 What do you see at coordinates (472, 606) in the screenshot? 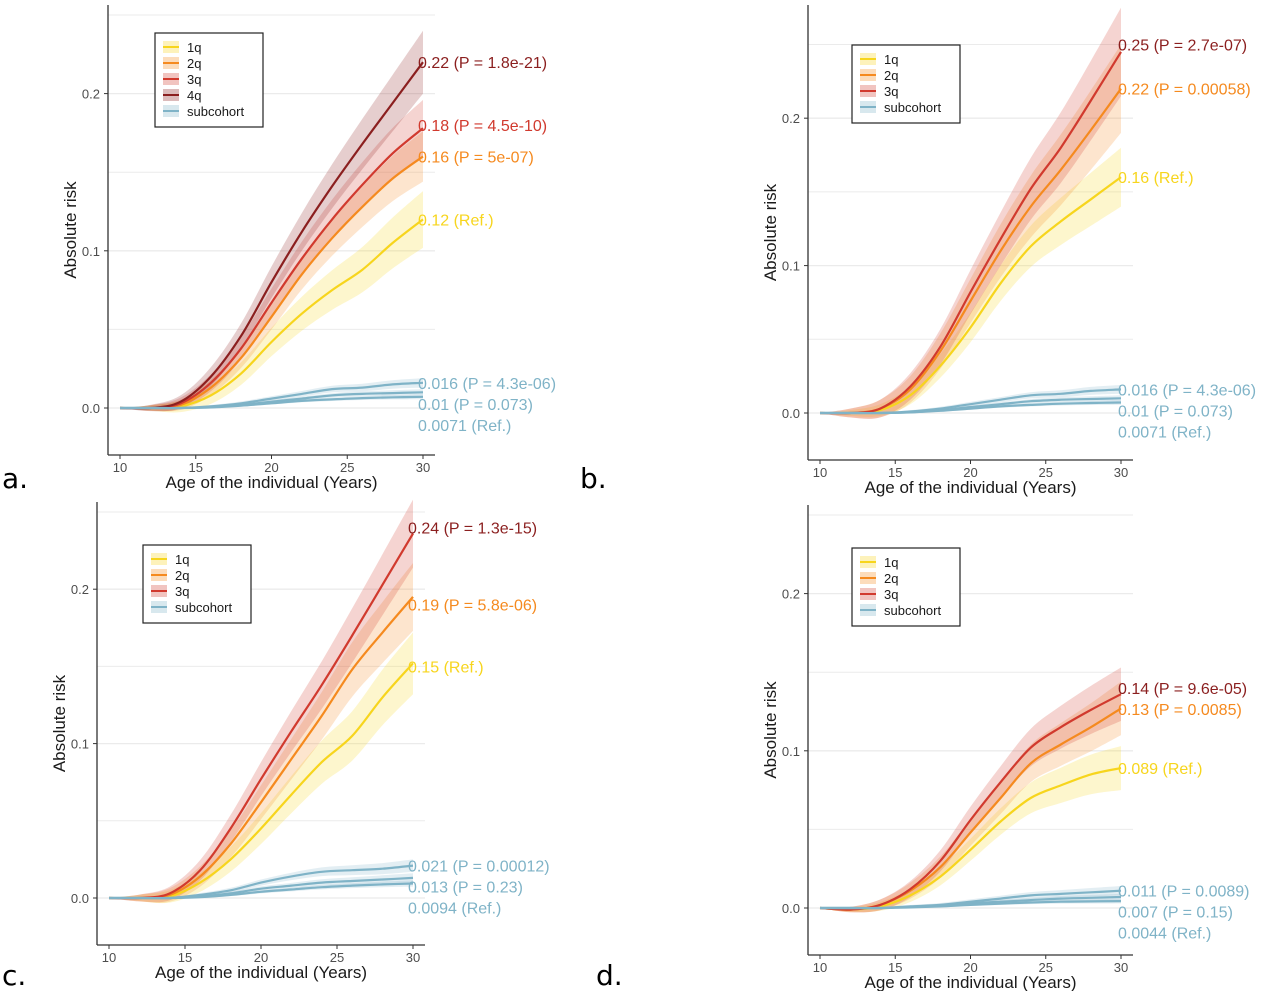
I see `data-label: 0.19 (P = 5.8e-06)` at bounding box center [472, 606].